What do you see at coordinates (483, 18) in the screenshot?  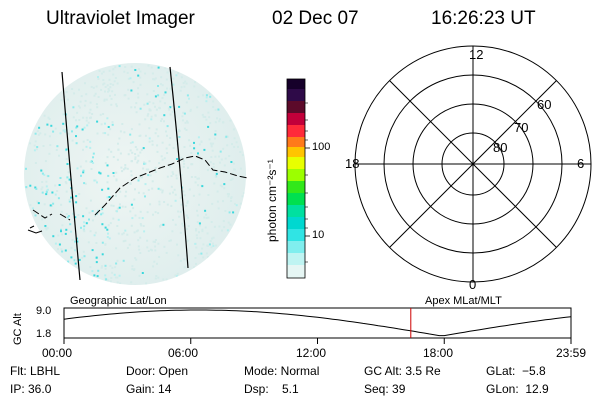 I see `time-label: 16:26:23 UT` at bounding box center [483, 18].